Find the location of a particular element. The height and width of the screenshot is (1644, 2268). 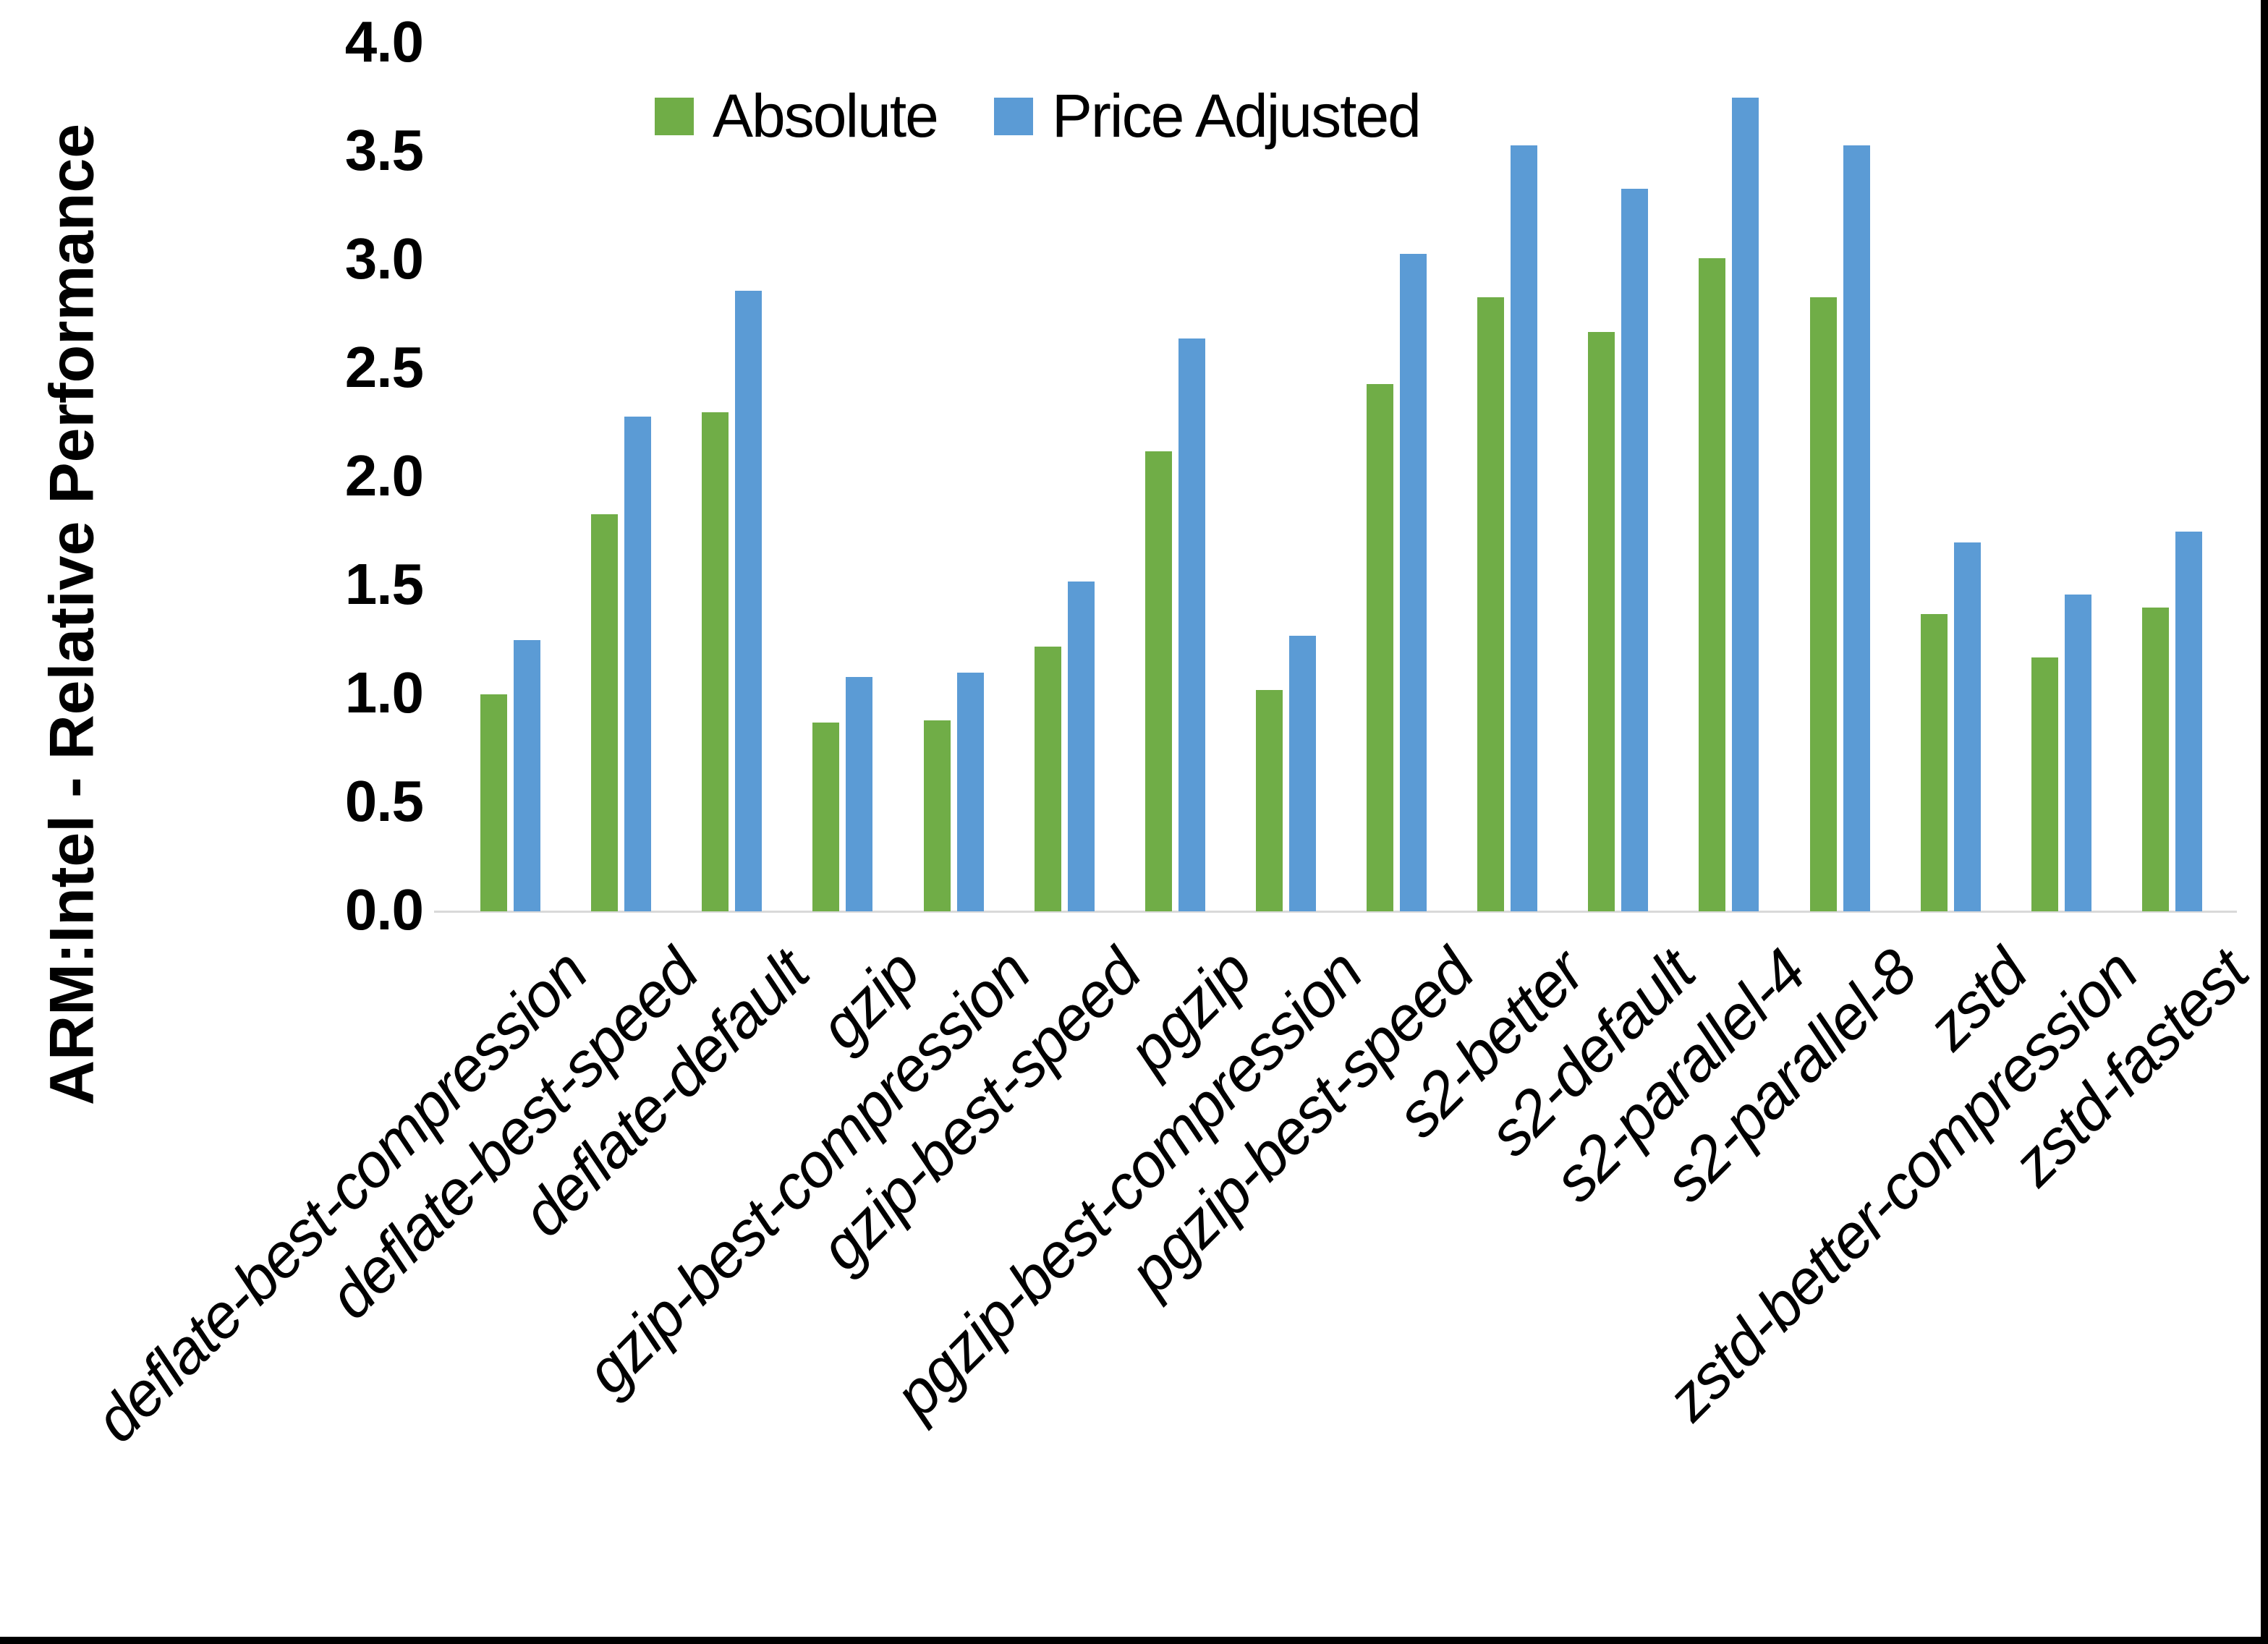

legend-item-price-adjusted: Price Adjusted is located at coordinates (1207, 116).